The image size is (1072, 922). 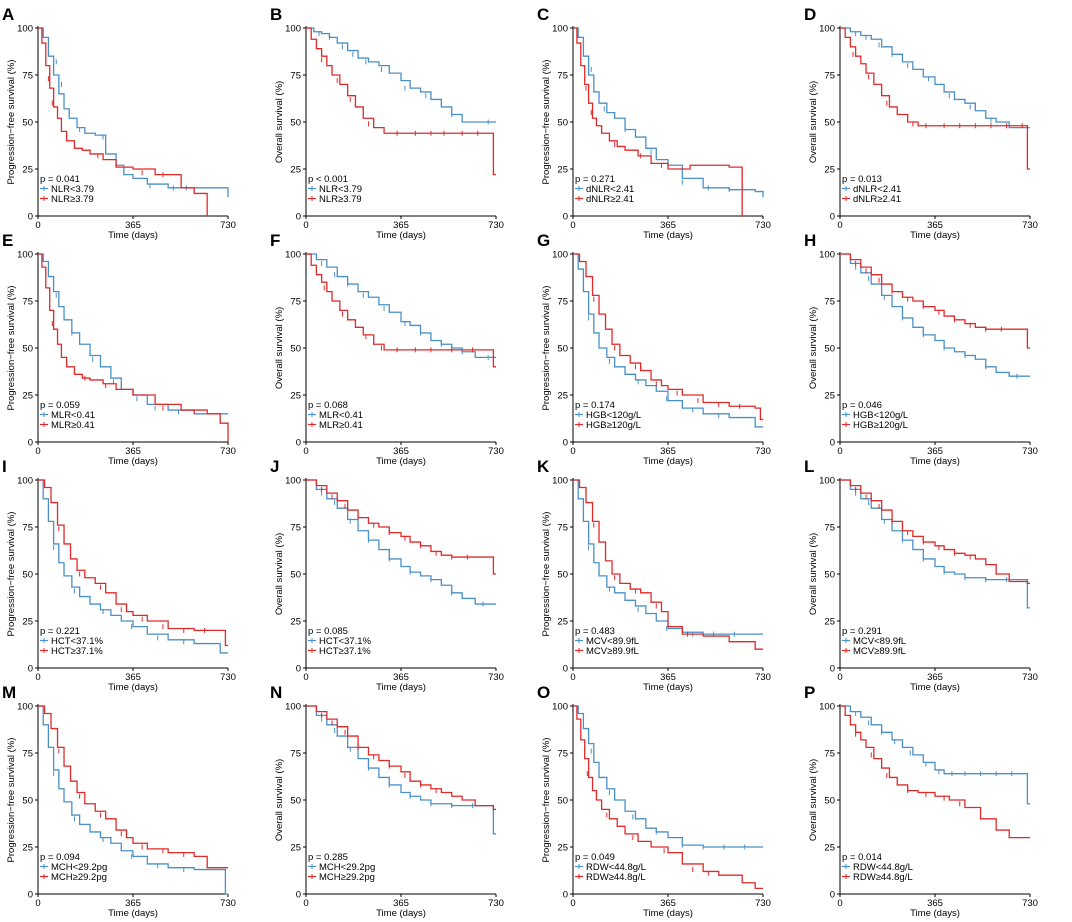 What do you see at coordinates (8, 14) in the screenshot?
I see `panel-letter: A` at bounding box center [8, 14].